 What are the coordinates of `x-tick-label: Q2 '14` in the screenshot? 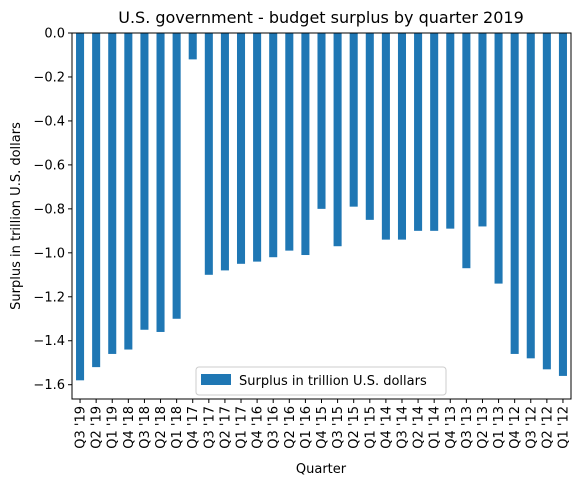 It's located at (419, 427).